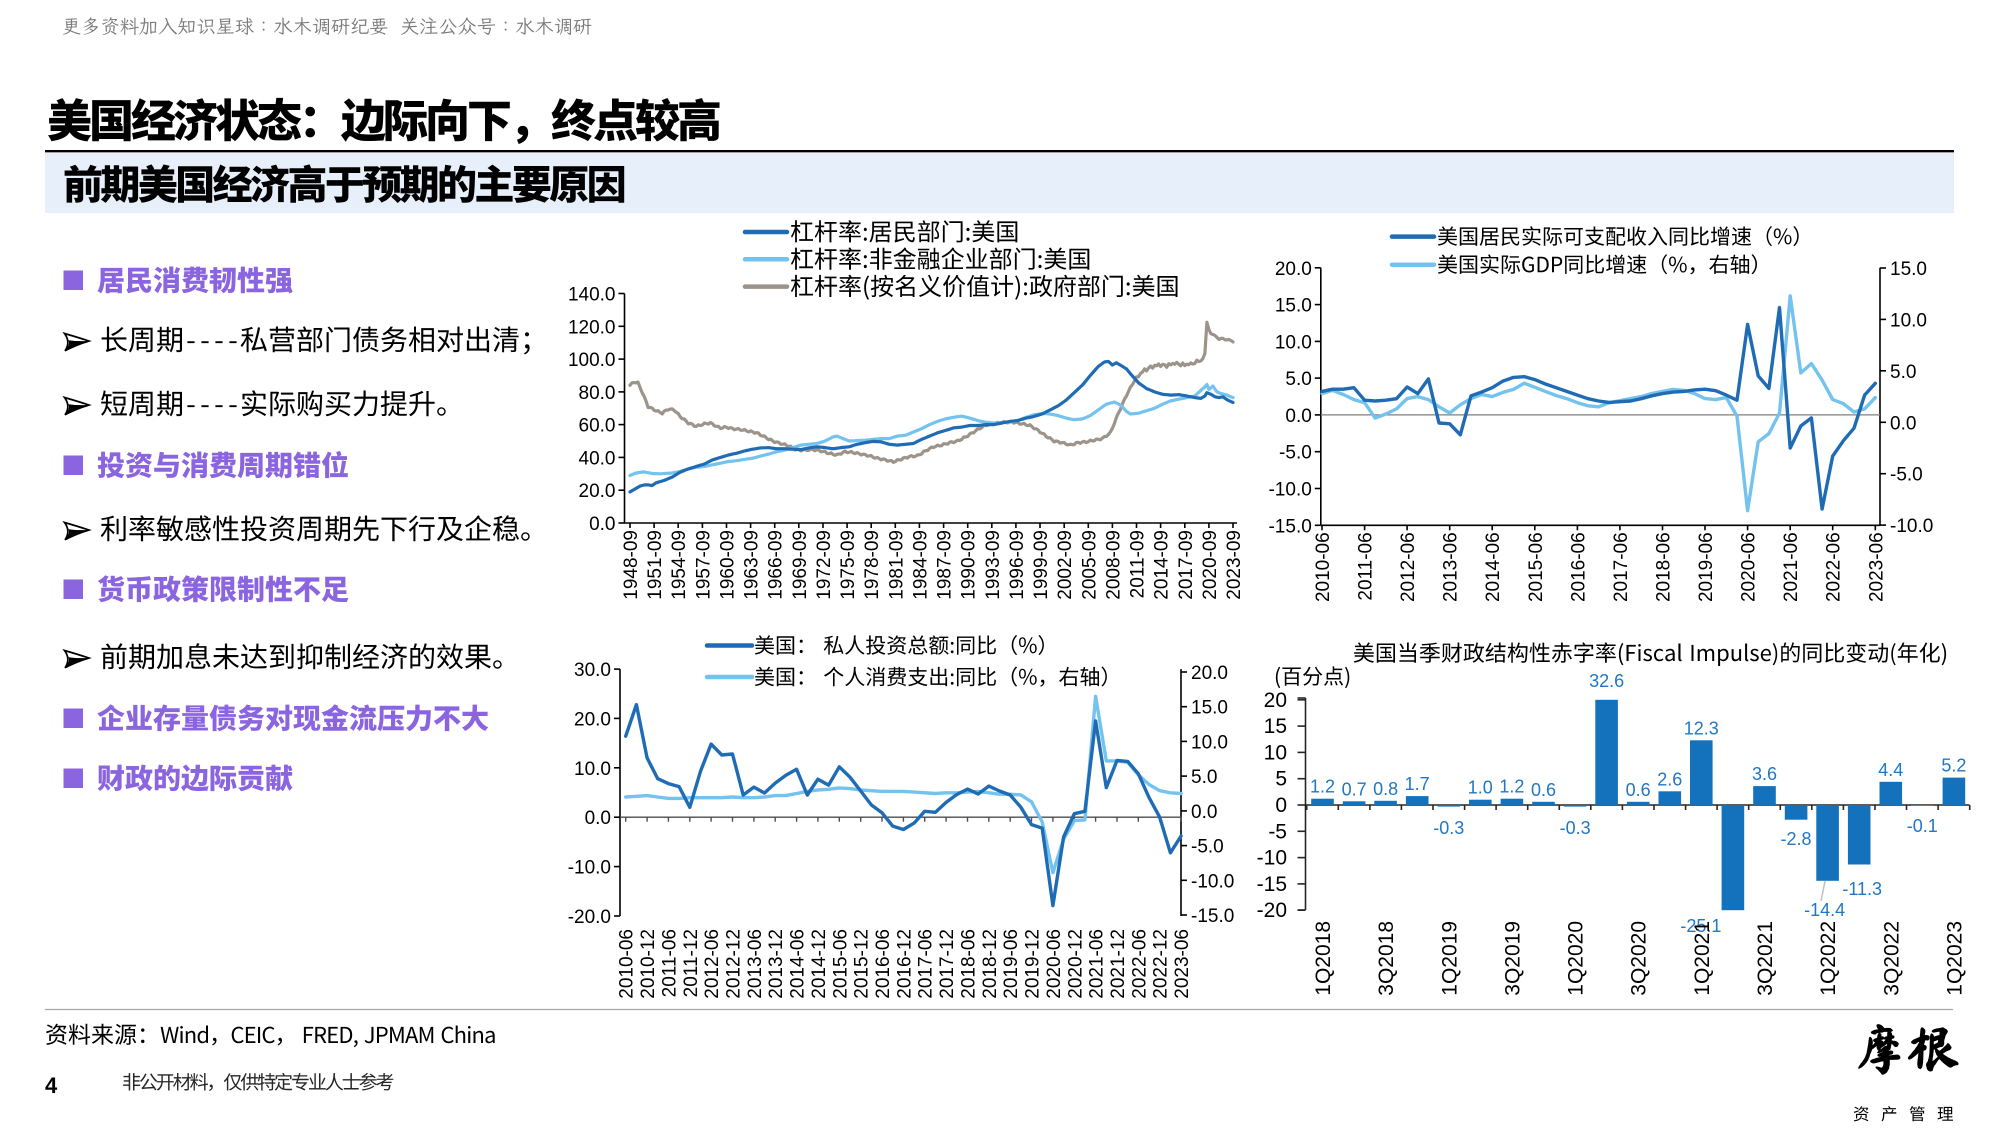 The image size is (2000, 1130). What do you see at coordinates (1480, 788) in the screenshot?
I see `svg-text: 1.0` at bounding box center [1480, 788].